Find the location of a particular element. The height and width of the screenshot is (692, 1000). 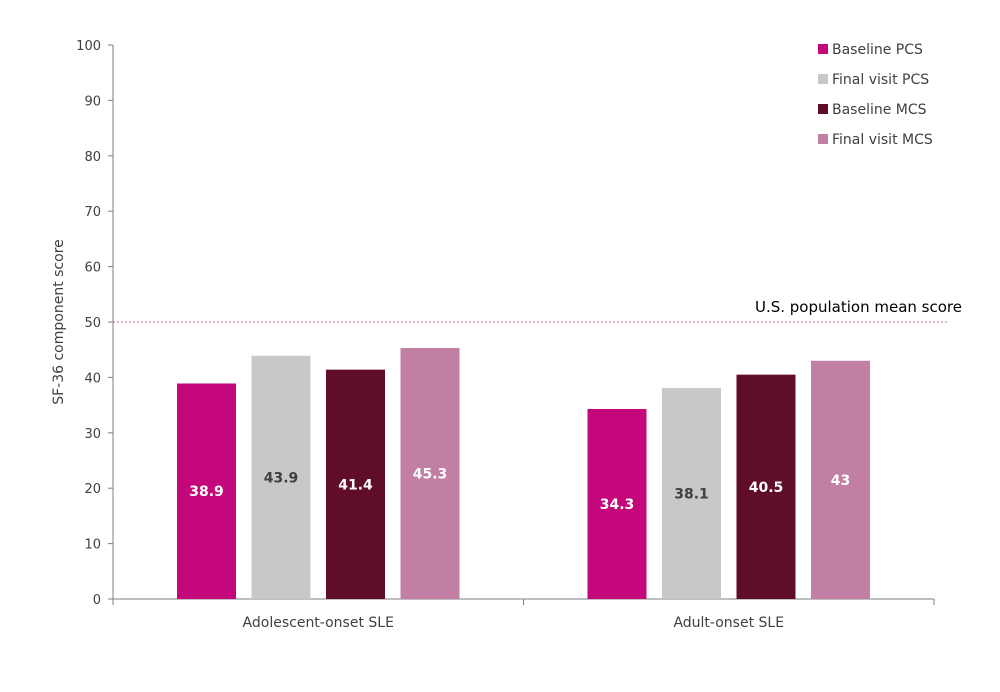

data-label: 45.3 is located at coordinates (430, 475).